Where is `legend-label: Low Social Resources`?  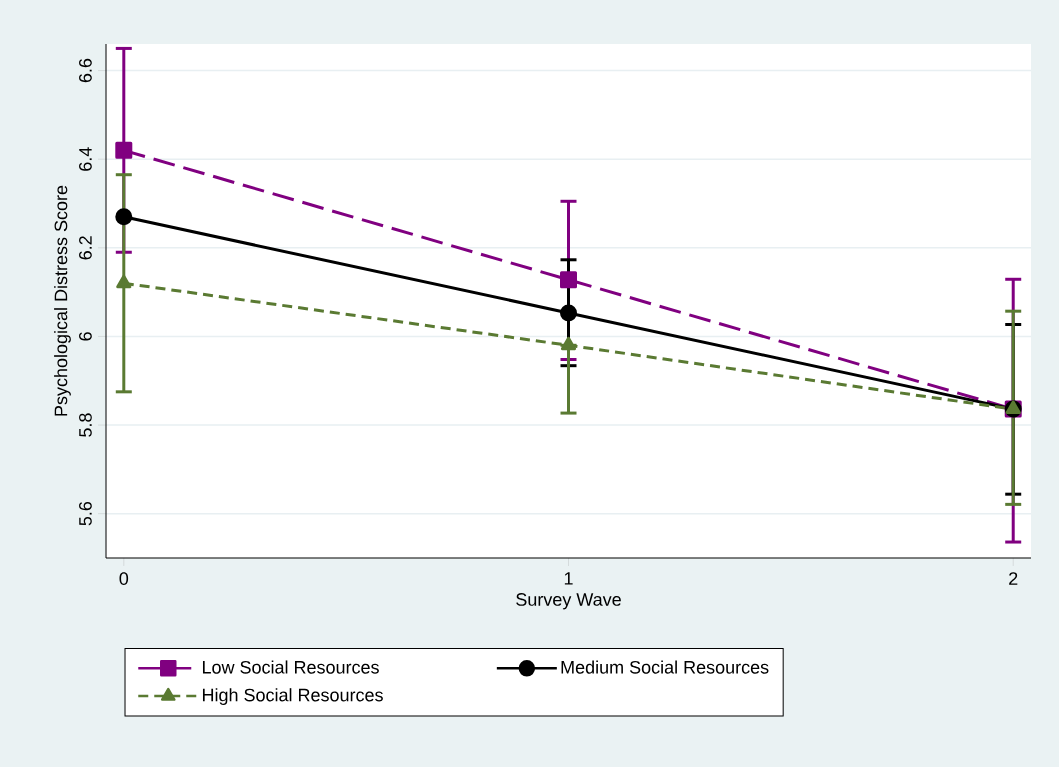 legend-label: Low Social Resources is located at coordinates (290, 667).